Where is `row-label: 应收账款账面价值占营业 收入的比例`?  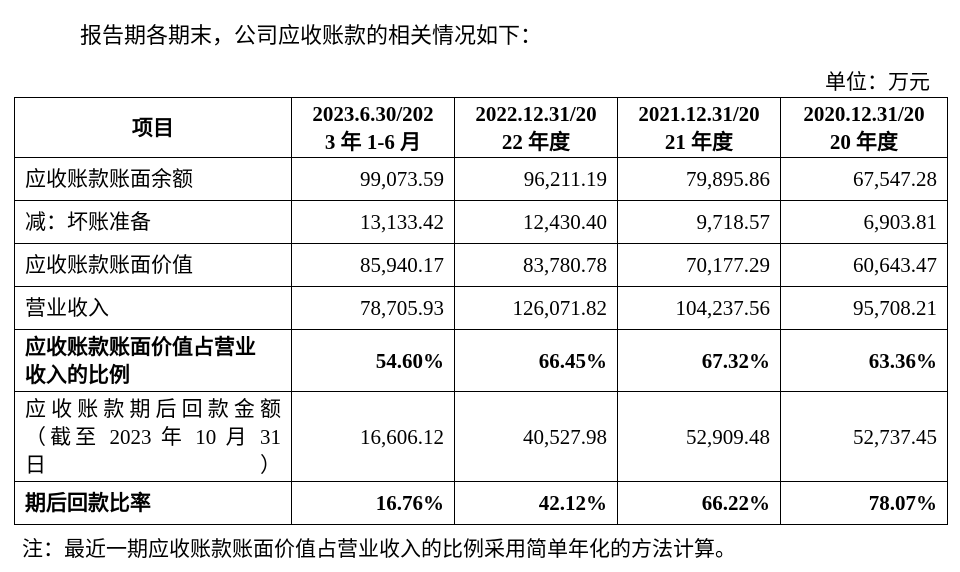
row-label: 应收账款账面价值占营业 收入的比例 is located at coordinates (153, 360).